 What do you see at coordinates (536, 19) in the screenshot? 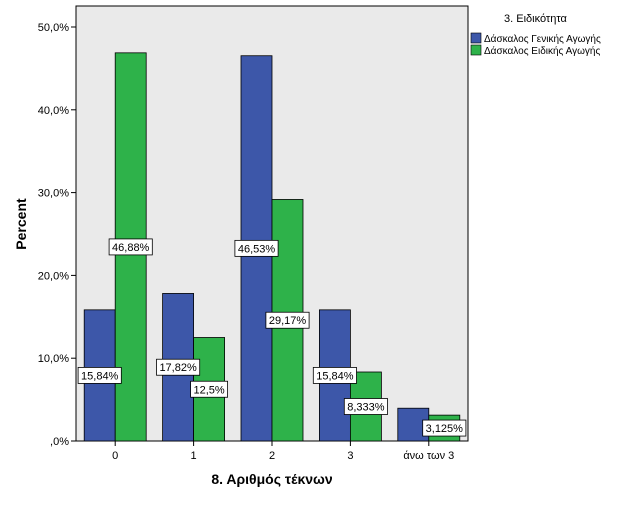
I see `legend-title: 3. Ειδικότητα` at bounding box center [536, 19].